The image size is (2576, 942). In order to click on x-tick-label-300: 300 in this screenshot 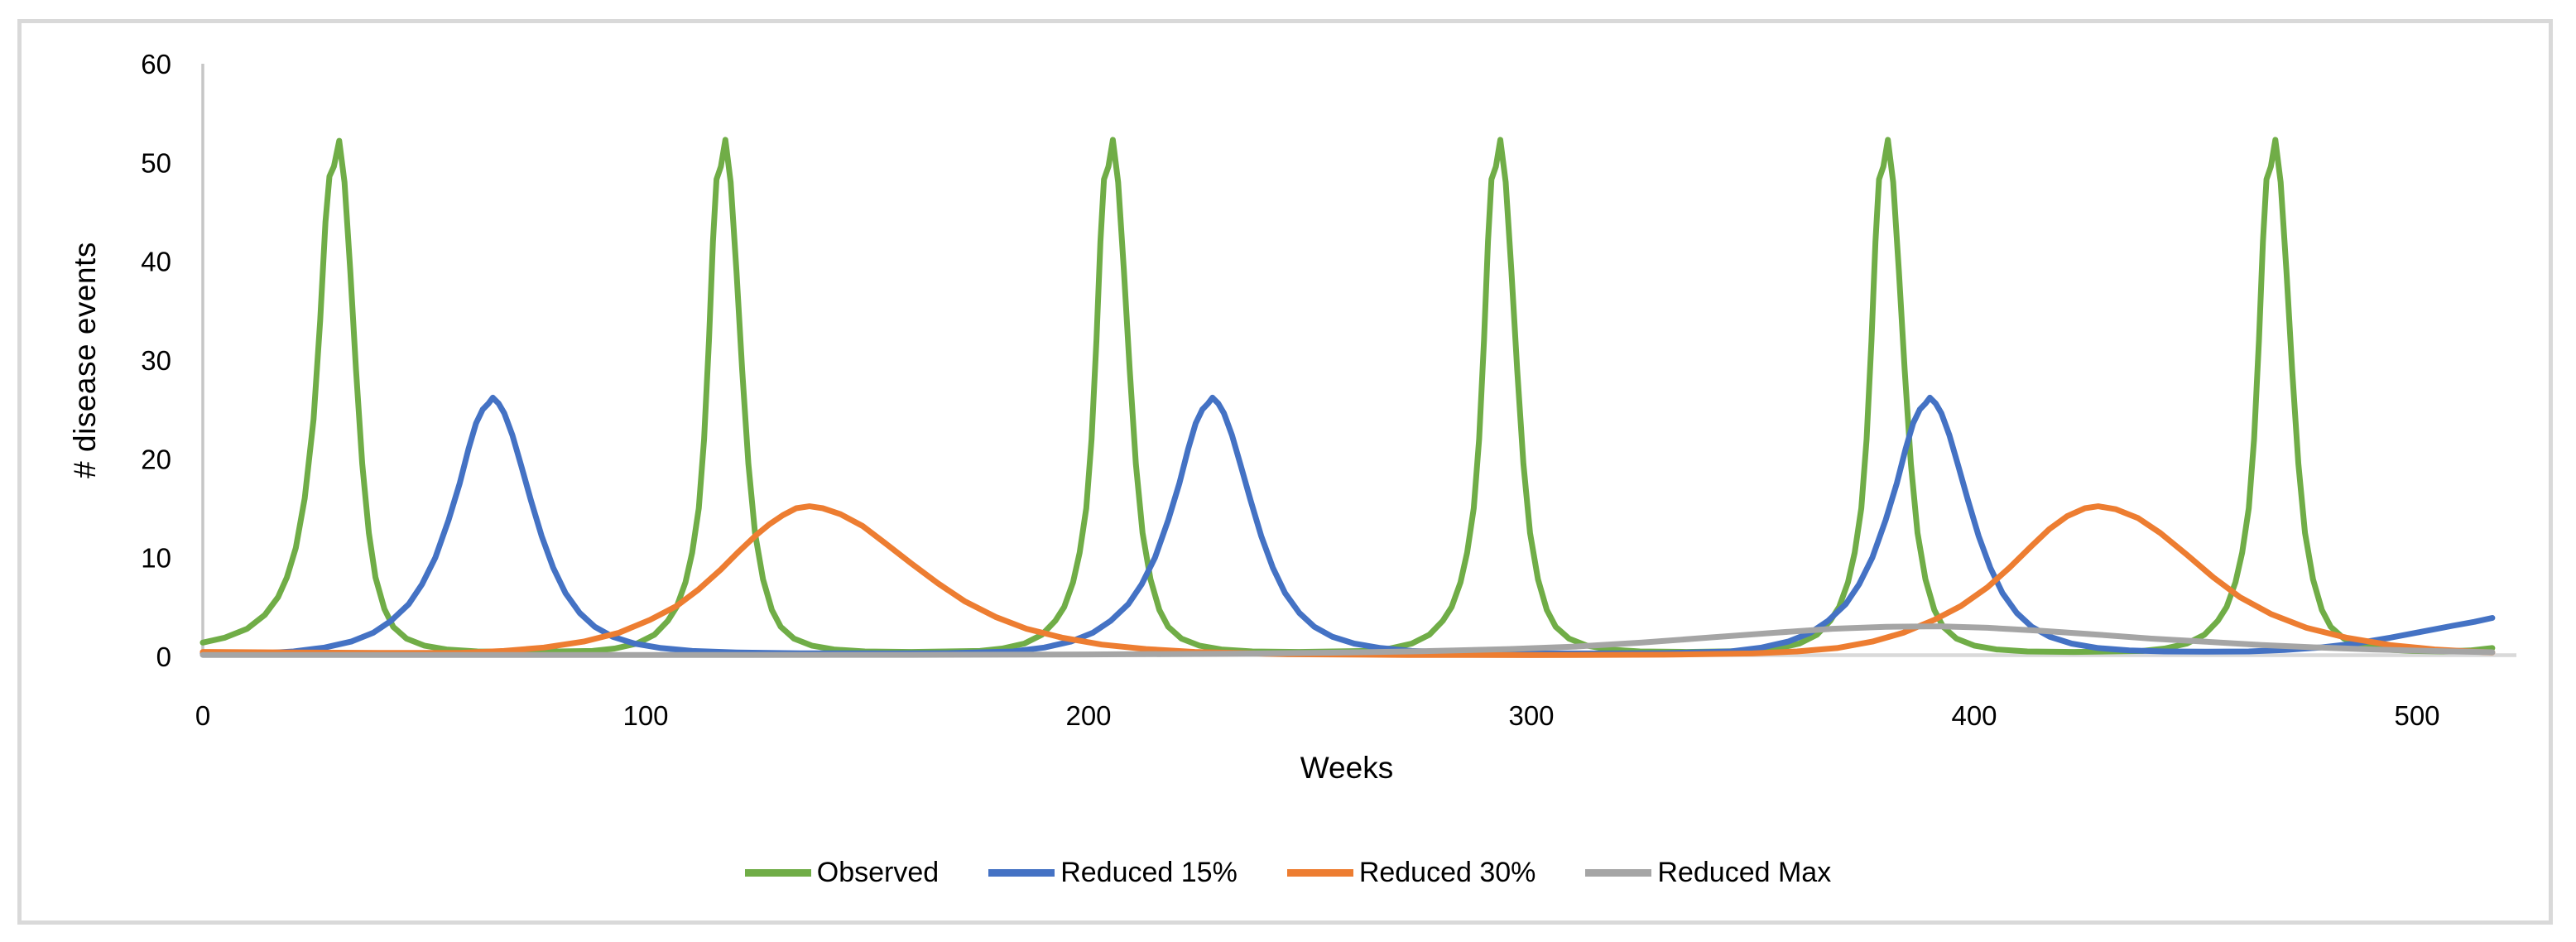, I will do `click(1531, 715)`.